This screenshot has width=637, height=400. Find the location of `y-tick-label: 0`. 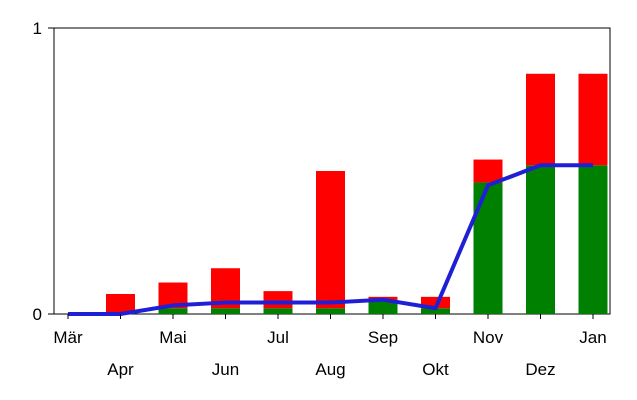

y-tick-label: 0 is located at coordinates (37, 314).